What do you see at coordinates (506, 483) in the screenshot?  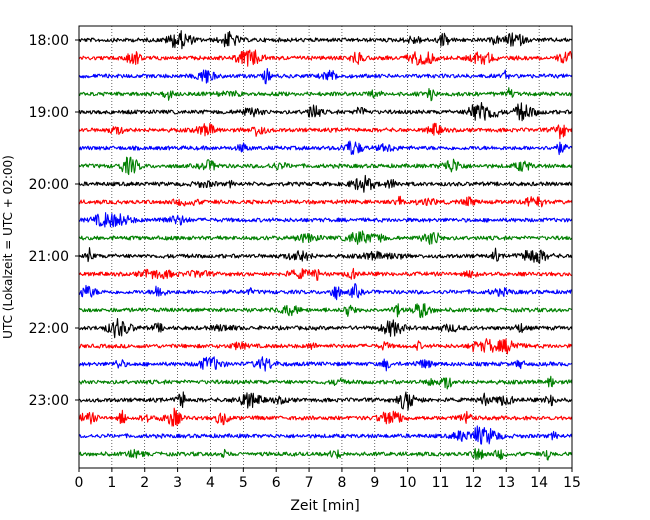 I see `x-tick-label: 13` at bounding box center [506, 483].